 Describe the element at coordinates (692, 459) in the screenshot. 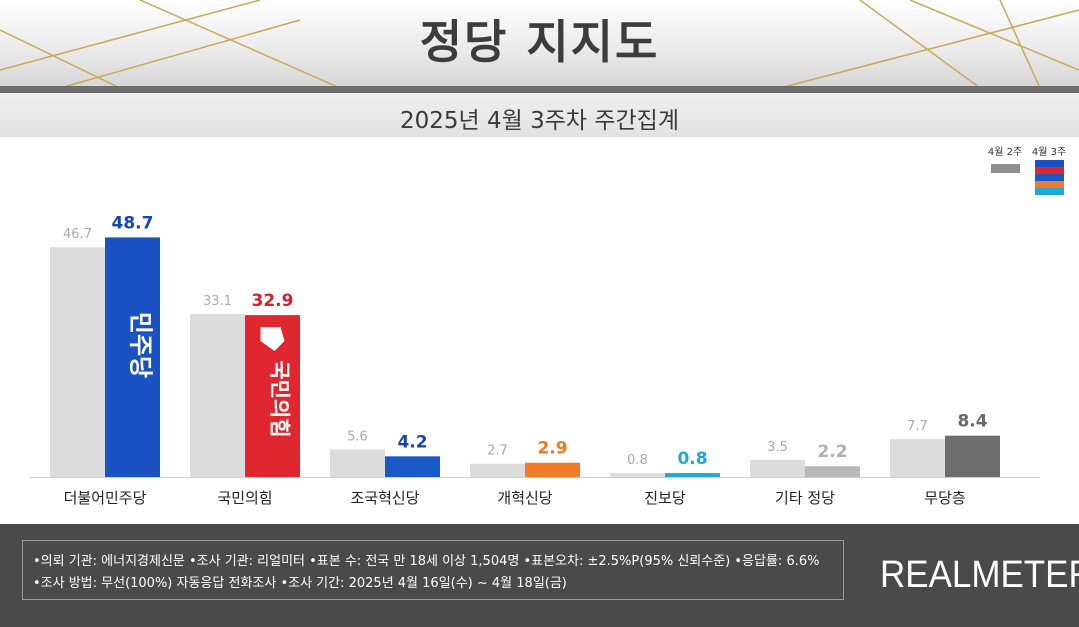

I see `value-label-curr-4: 0.8` at that location.